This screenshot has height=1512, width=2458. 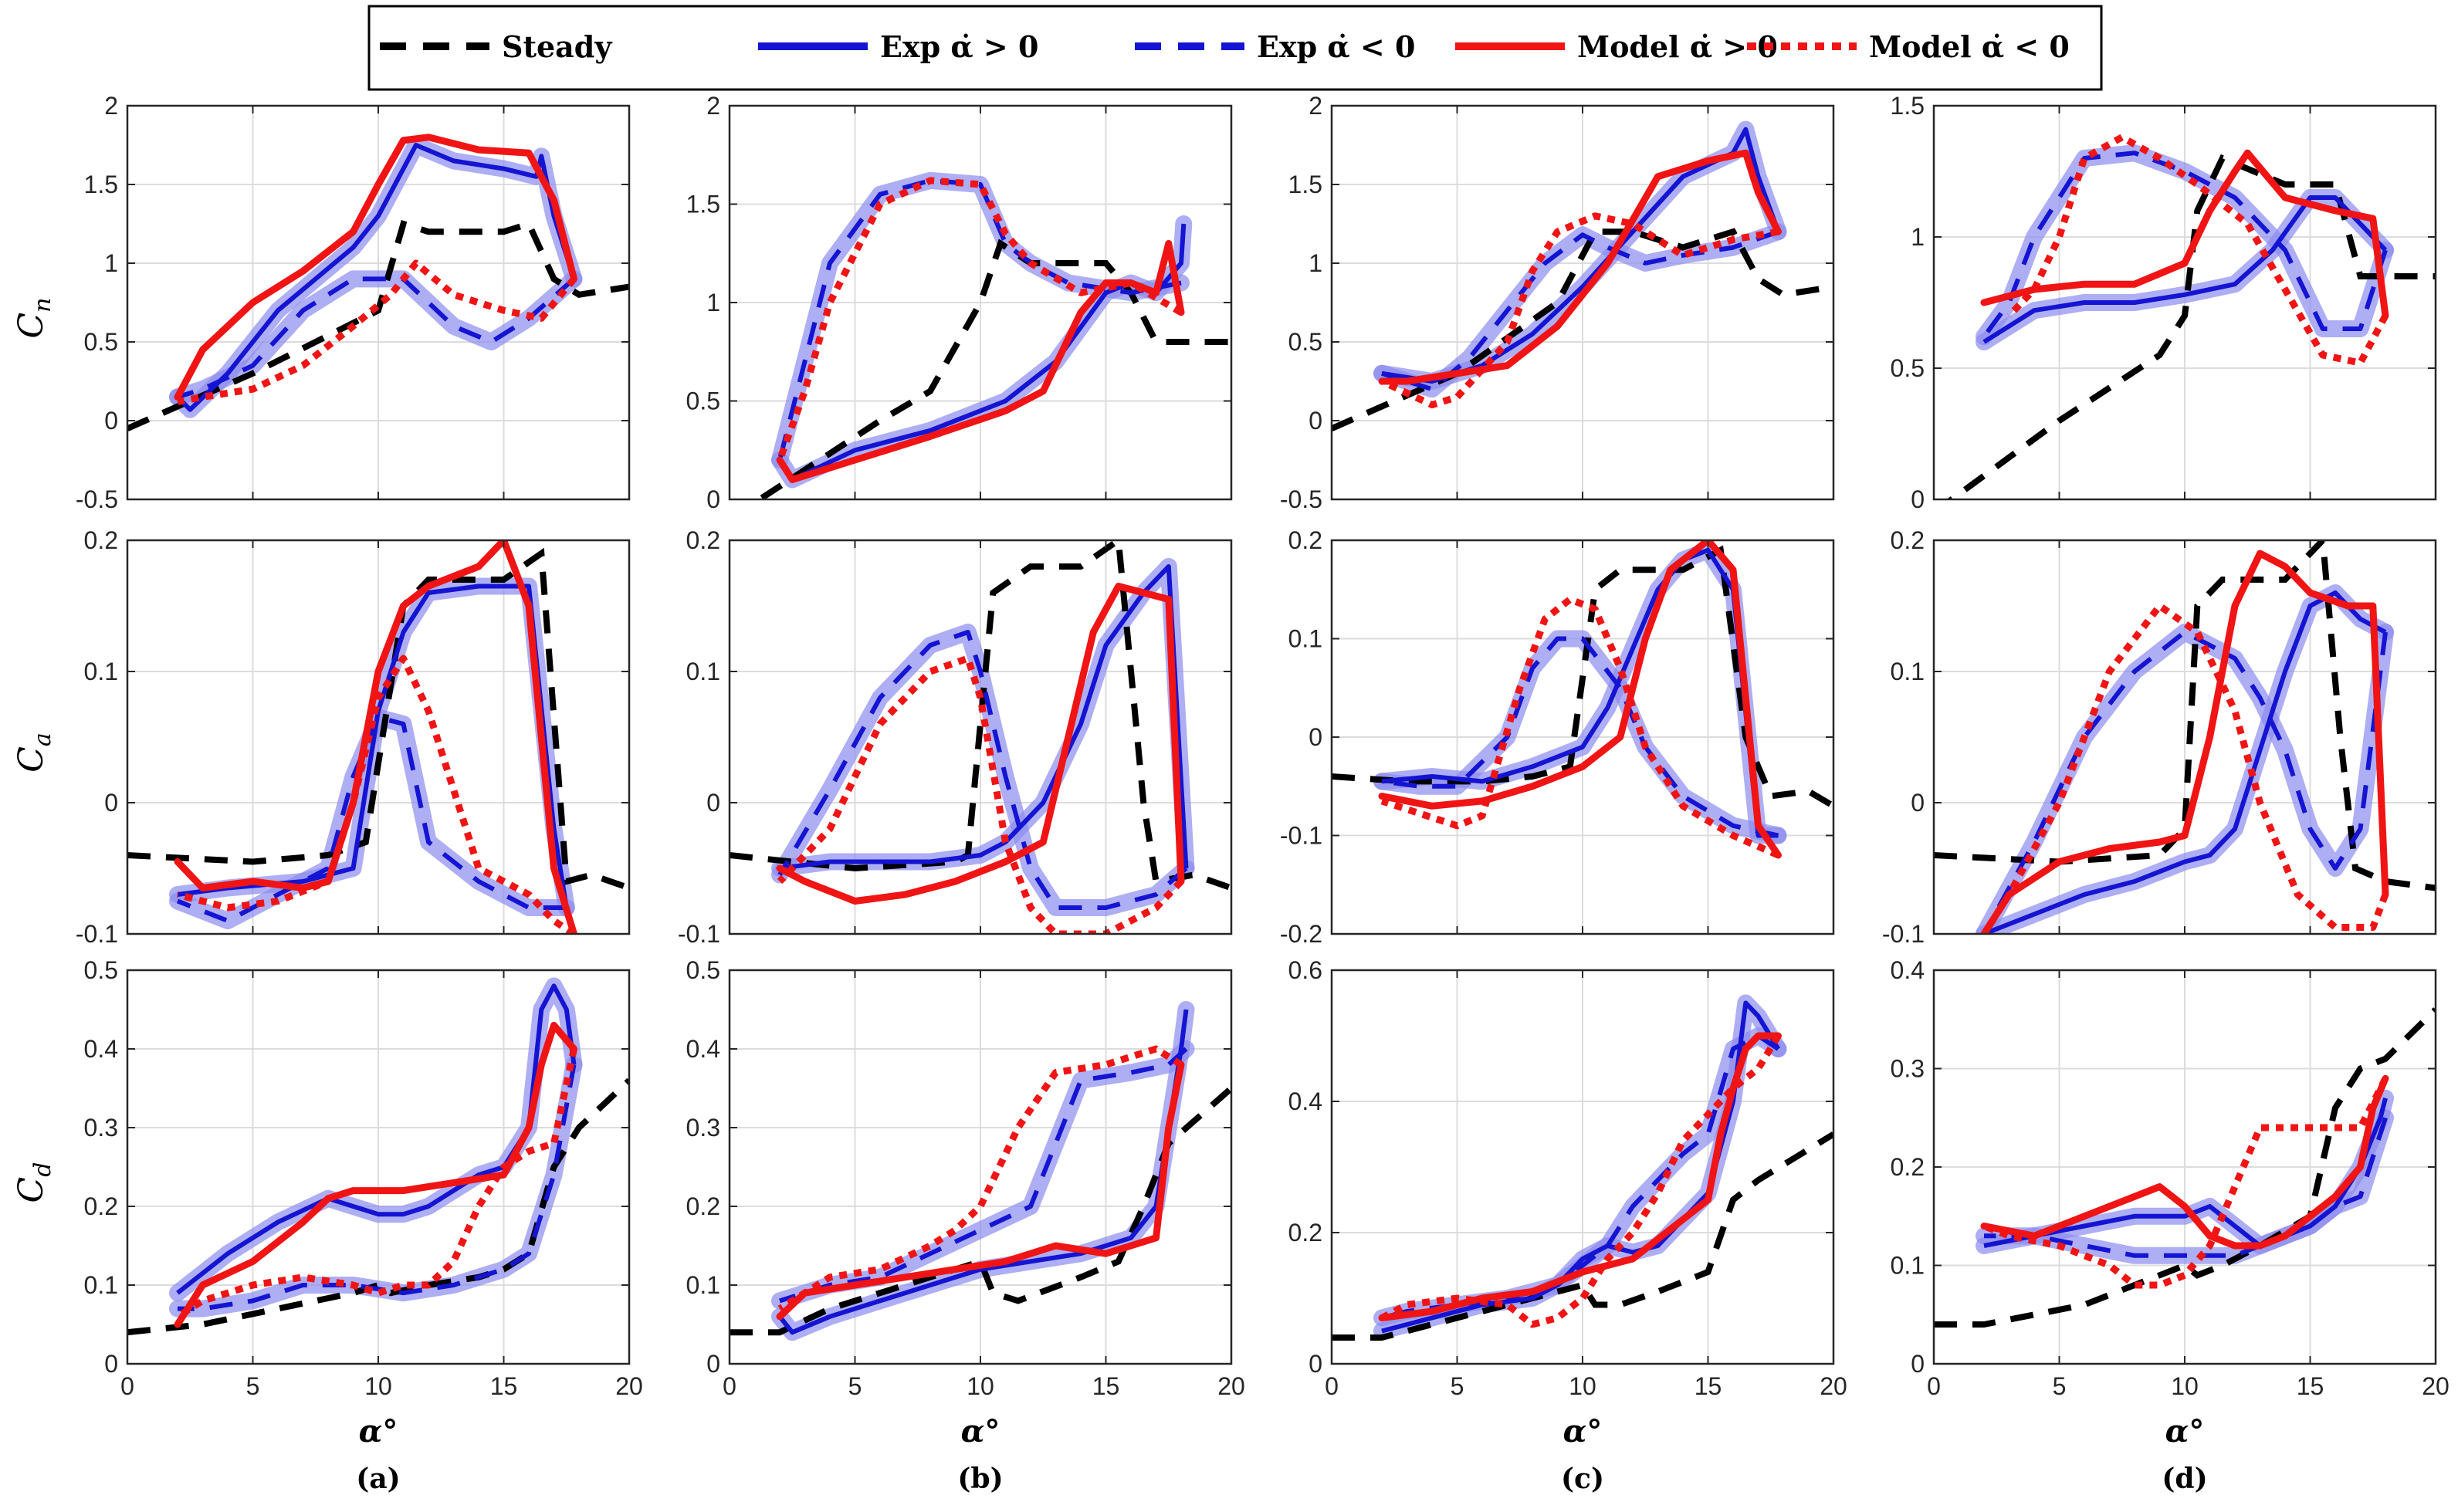 What do you see at coordinates (42, 1169) in the screenshot?
I see `y-axis-label-sub: d` at bounding box center [42, 1169].